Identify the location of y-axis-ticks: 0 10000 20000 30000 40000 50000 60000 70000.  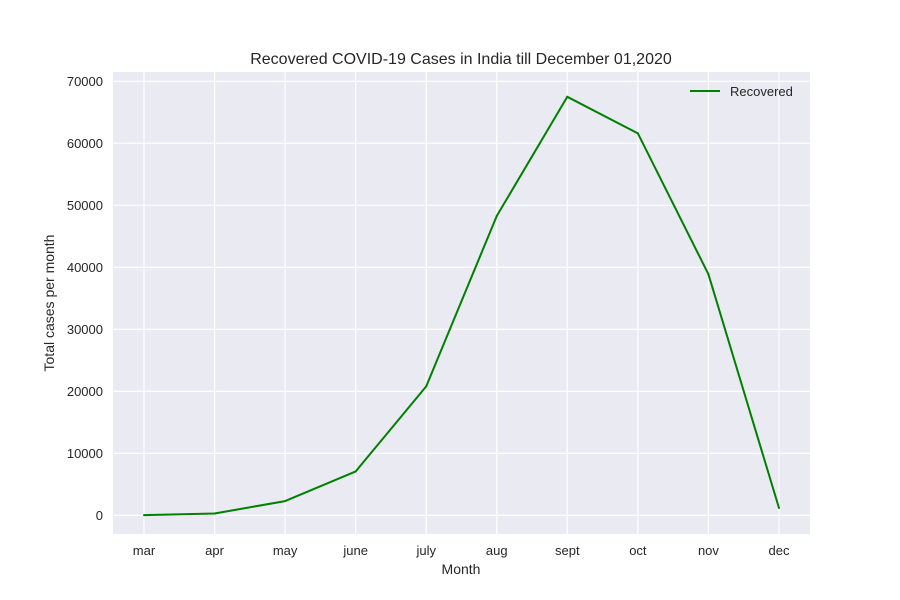
(85, 298).